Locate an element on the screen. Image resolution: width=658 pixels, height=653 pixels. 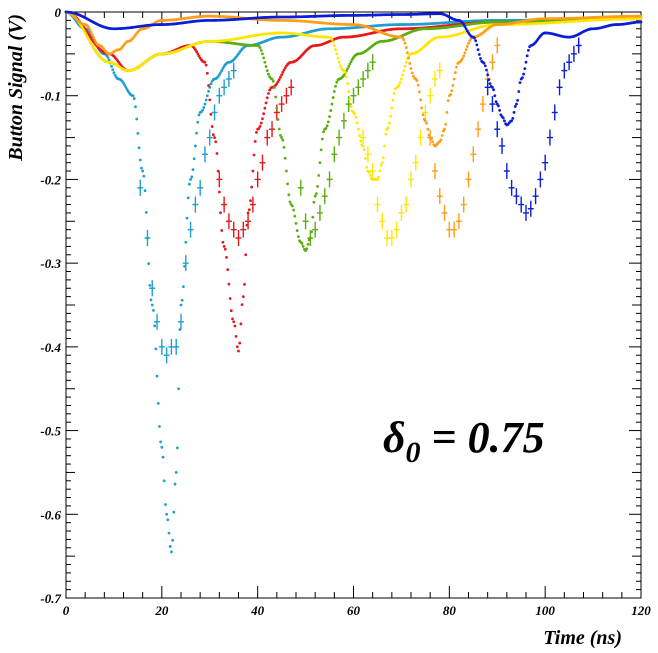
delta-subscript: 0 is located at coordinates (413, 452).